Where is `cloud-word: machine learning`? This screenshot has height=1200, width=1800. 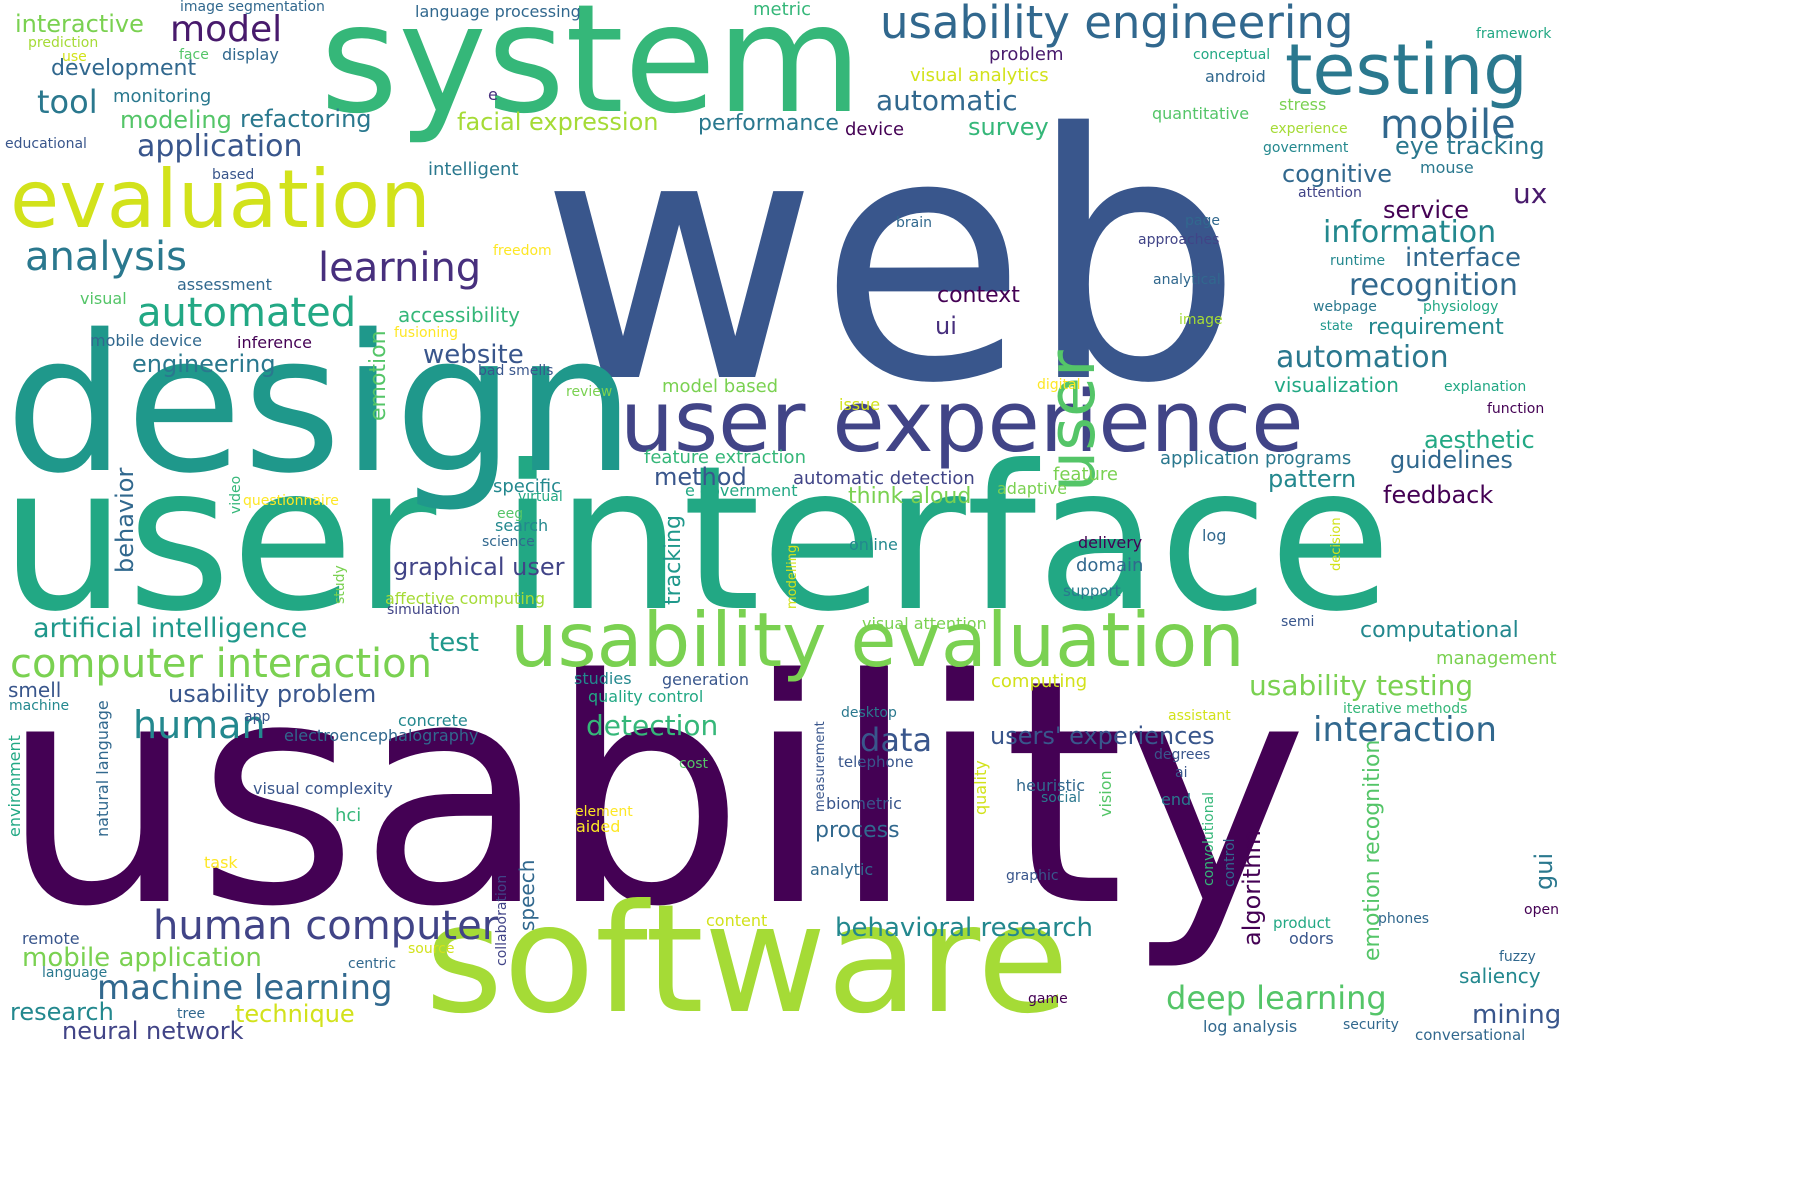
cloud-word: machine learning is located at coordinates (245, 988).